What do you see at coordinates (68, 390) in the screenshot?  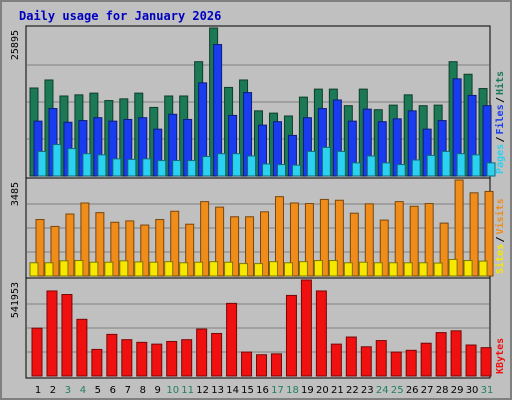 I see `x-tick-label: 3` at bounding box center [68, 390].